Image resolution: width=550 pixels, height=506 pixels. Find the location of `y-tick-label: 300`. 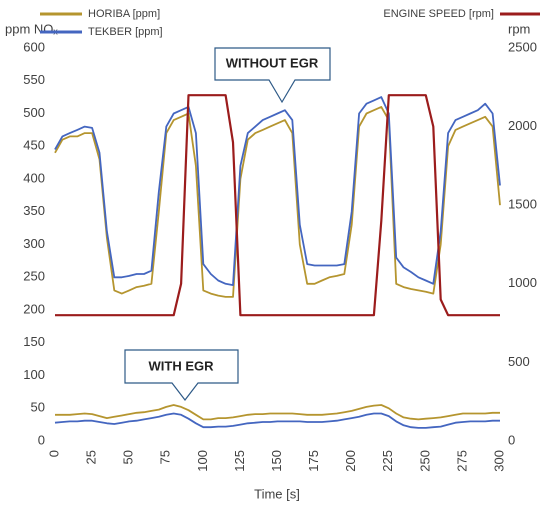

y-tick-label: 300 is located at coordinates (34, 243).